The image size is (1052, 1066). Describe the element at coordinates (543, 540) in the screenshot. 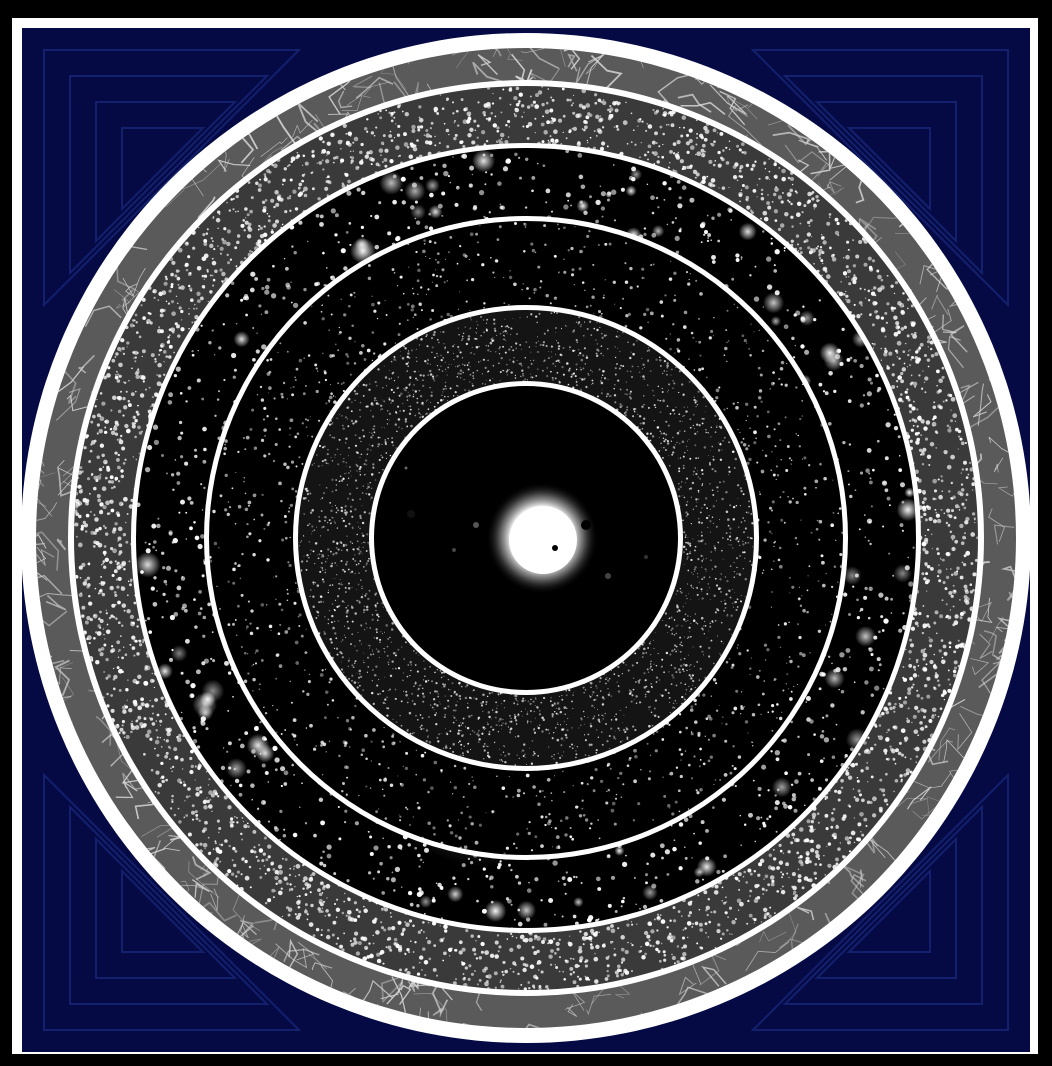

I see `central-star` at that location.